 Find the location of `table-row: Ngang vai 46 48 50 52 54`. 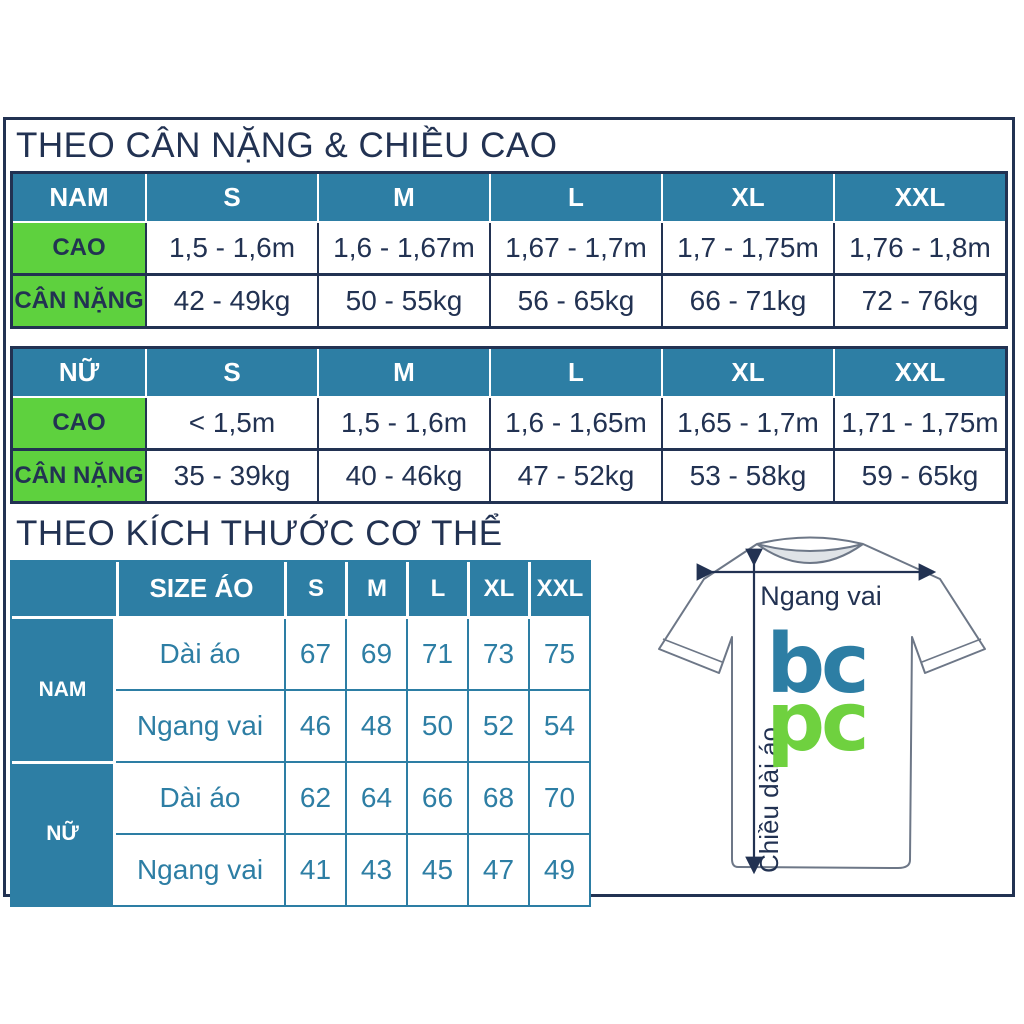

table-row: Ngang vai 46 48 50 52 54 is located at coordinates (300, 724).